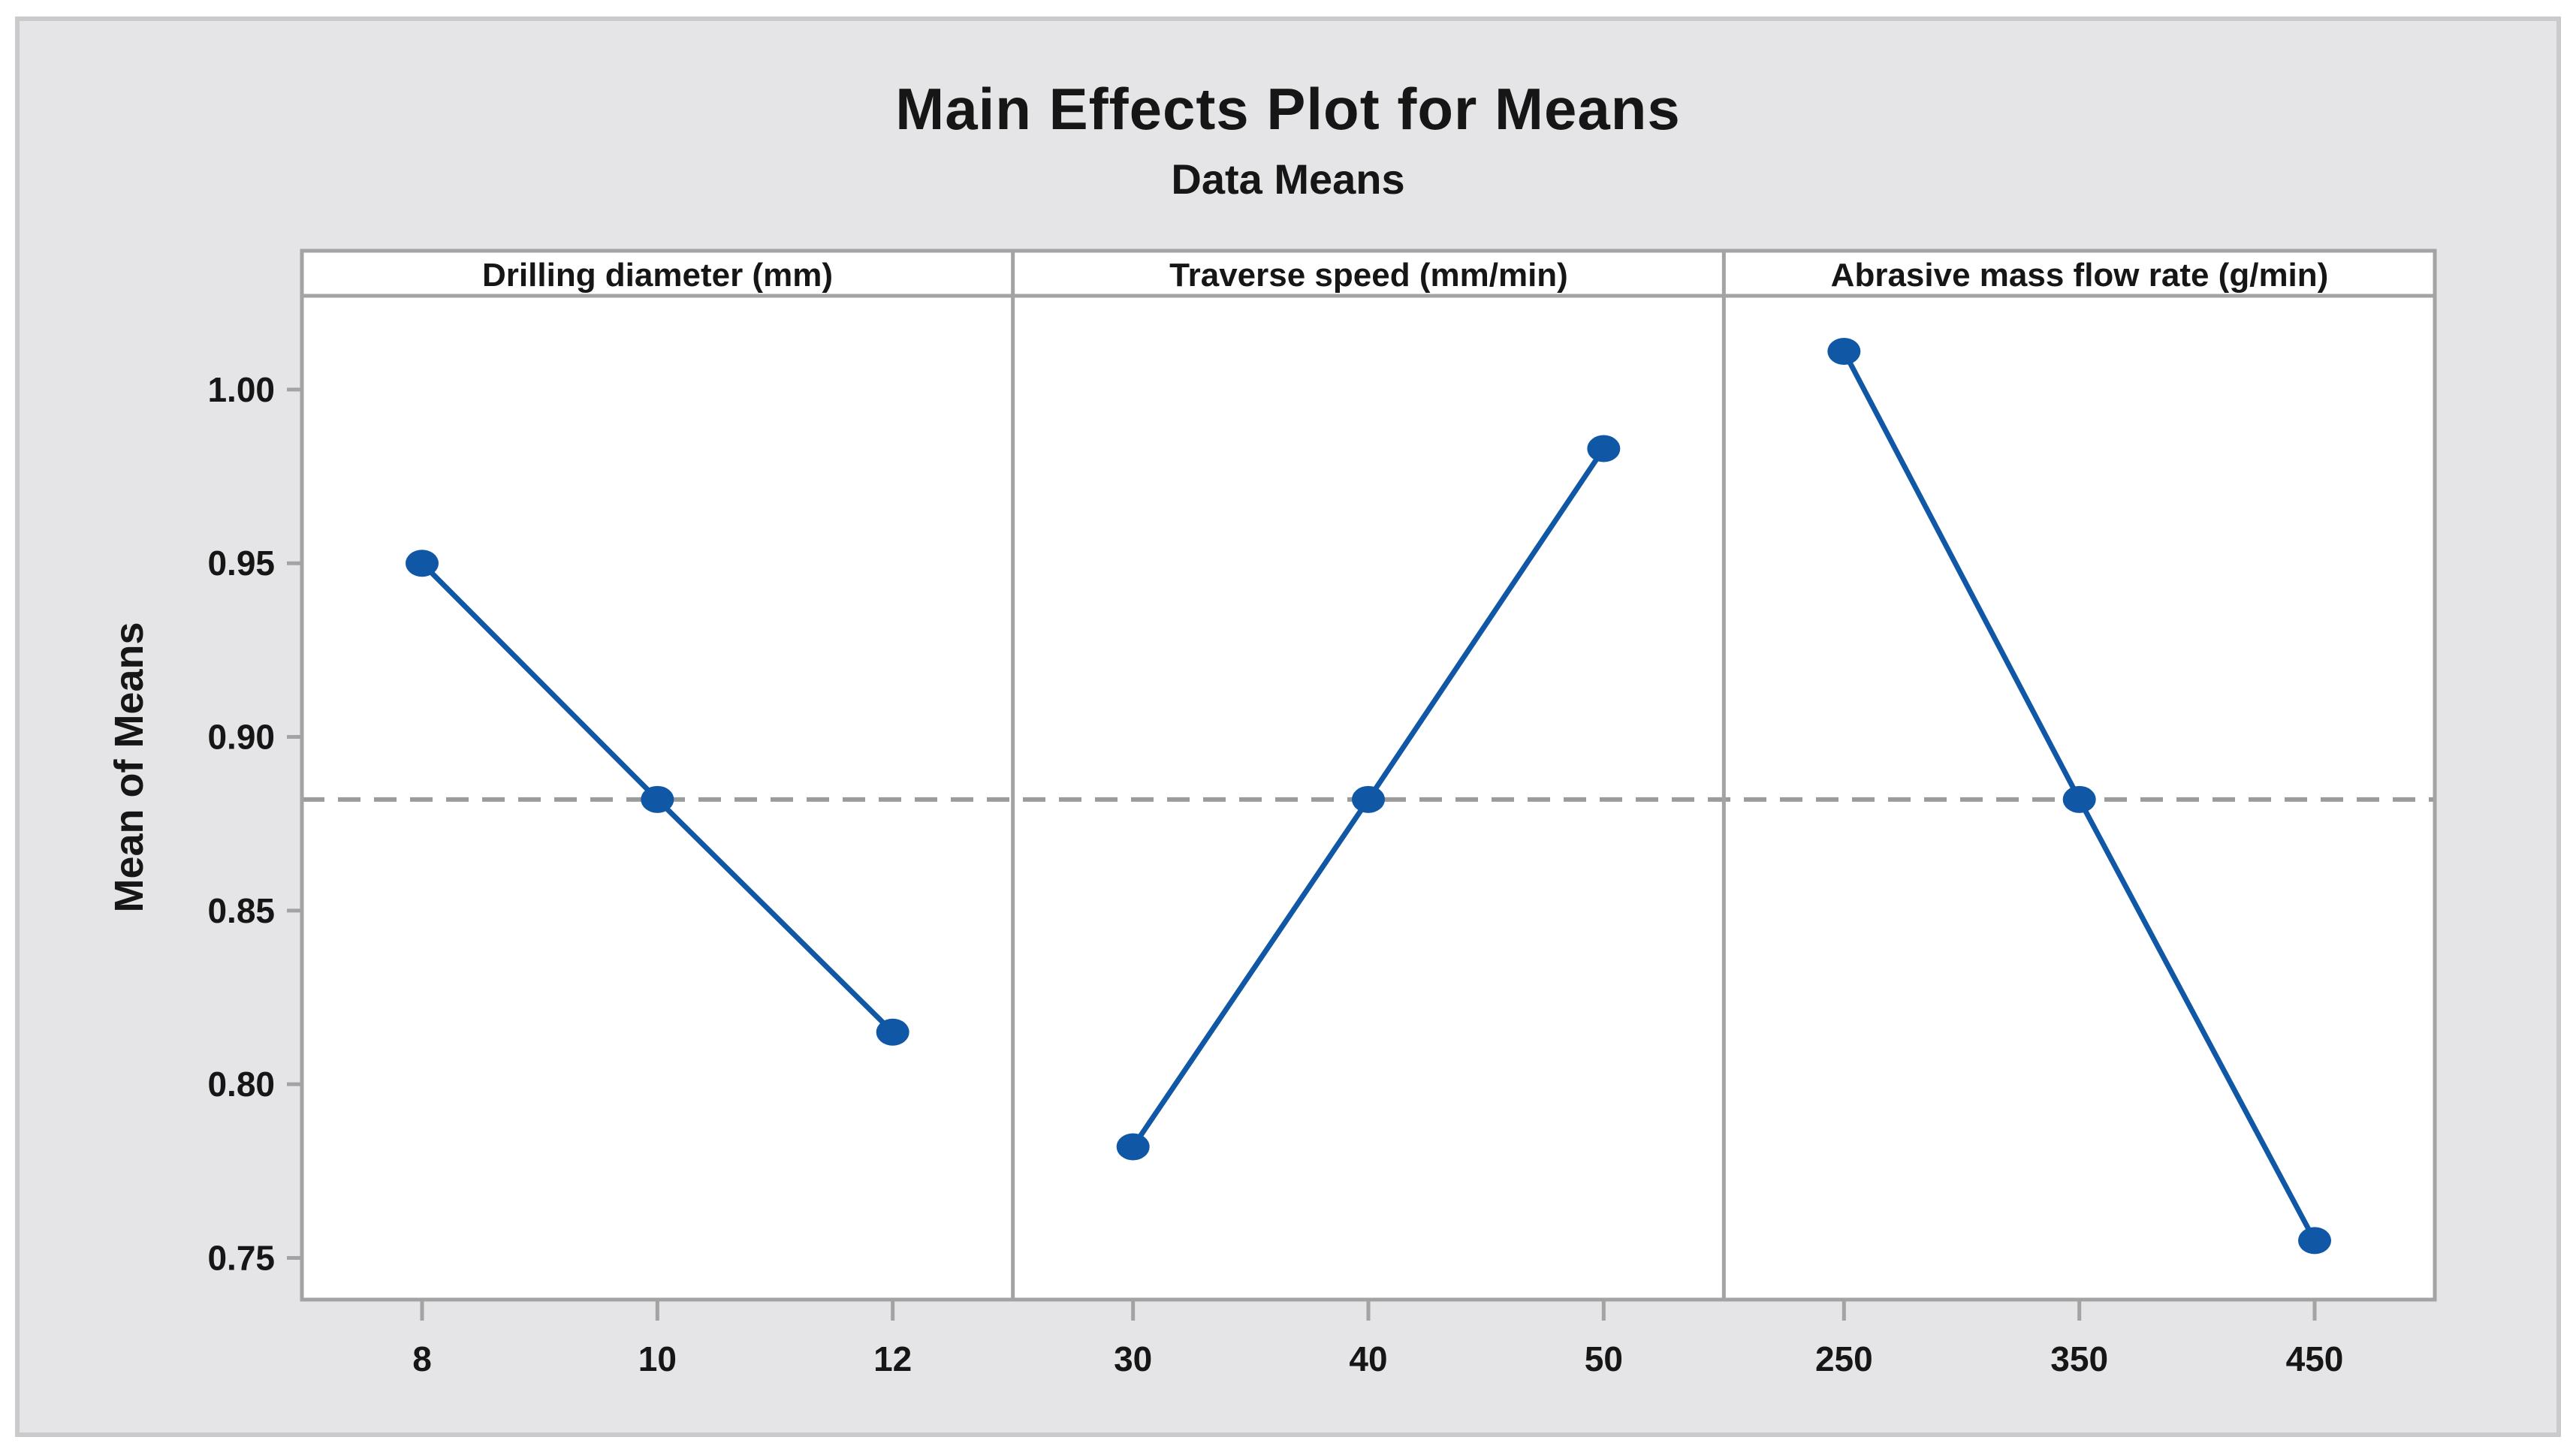  Describe the element at coordinates (1288, 179) in the screenshot. I see `chart-subtitle: Data Means` at that location.